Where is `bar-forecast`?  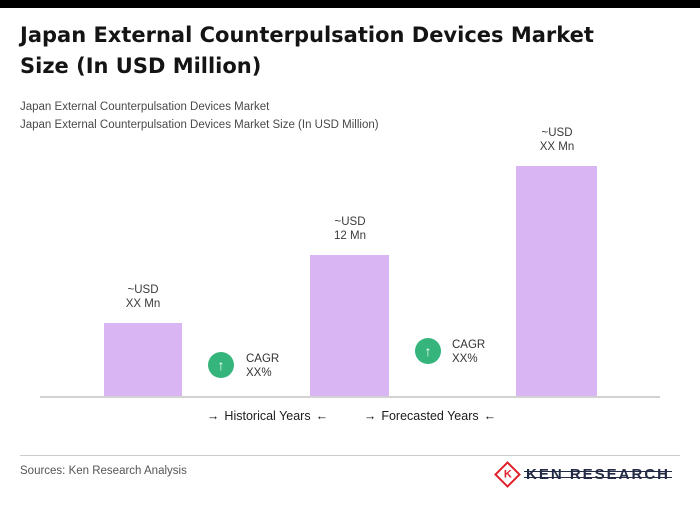
bar-forecast is located at coordinates (556, 281).